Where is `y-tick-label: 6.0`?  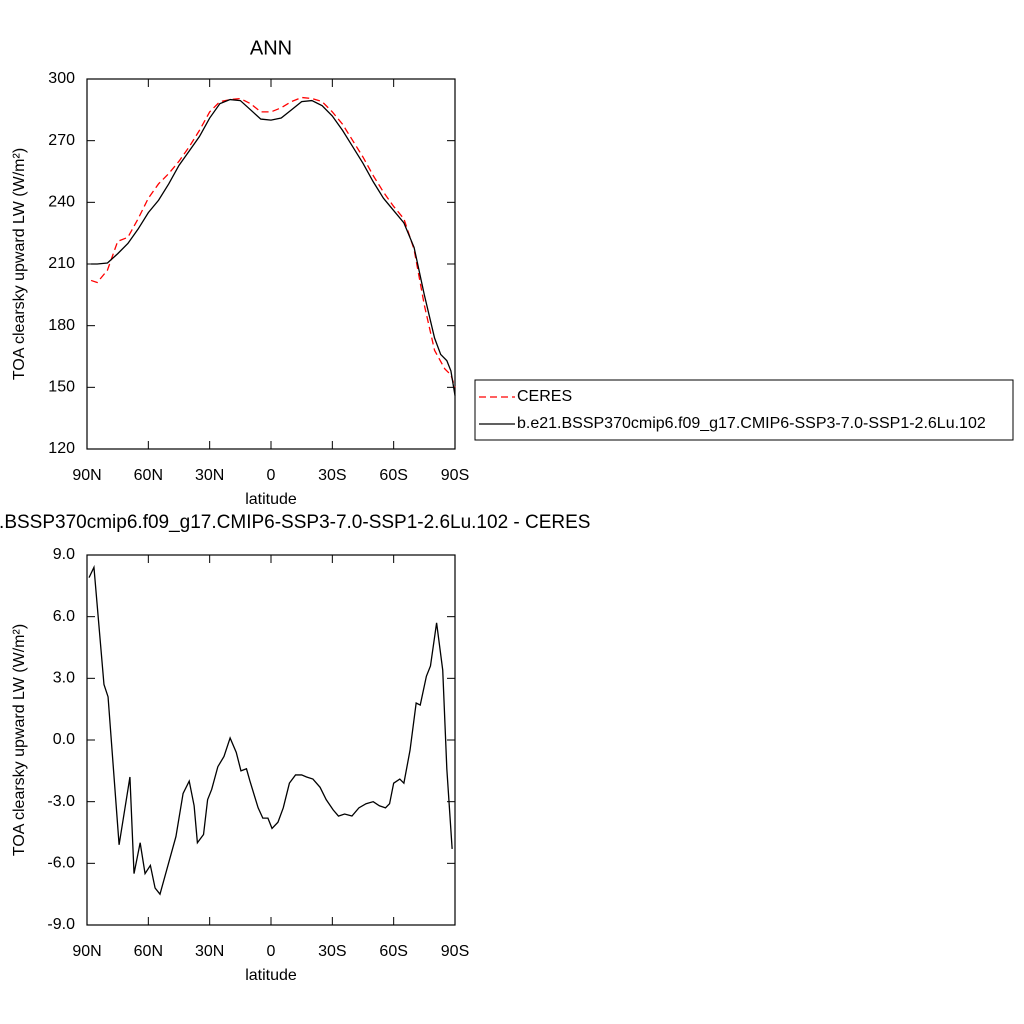 y-tick-label: 6.0 is located at coordinates (64, 616).